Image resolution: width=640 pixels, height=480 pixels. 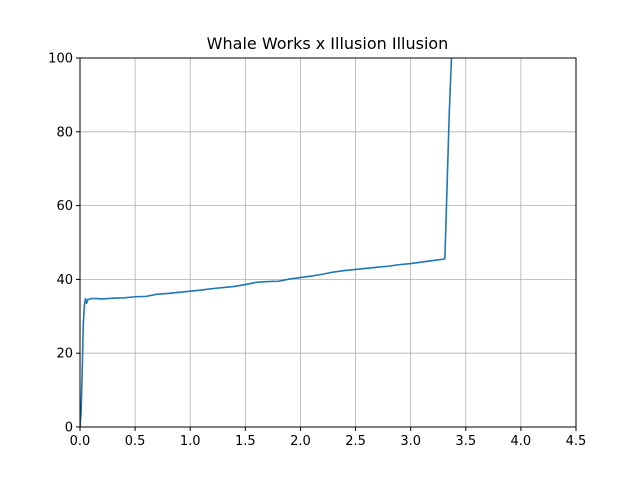 I want to click on y-tick-label: 20, so click(x=64, y=354).